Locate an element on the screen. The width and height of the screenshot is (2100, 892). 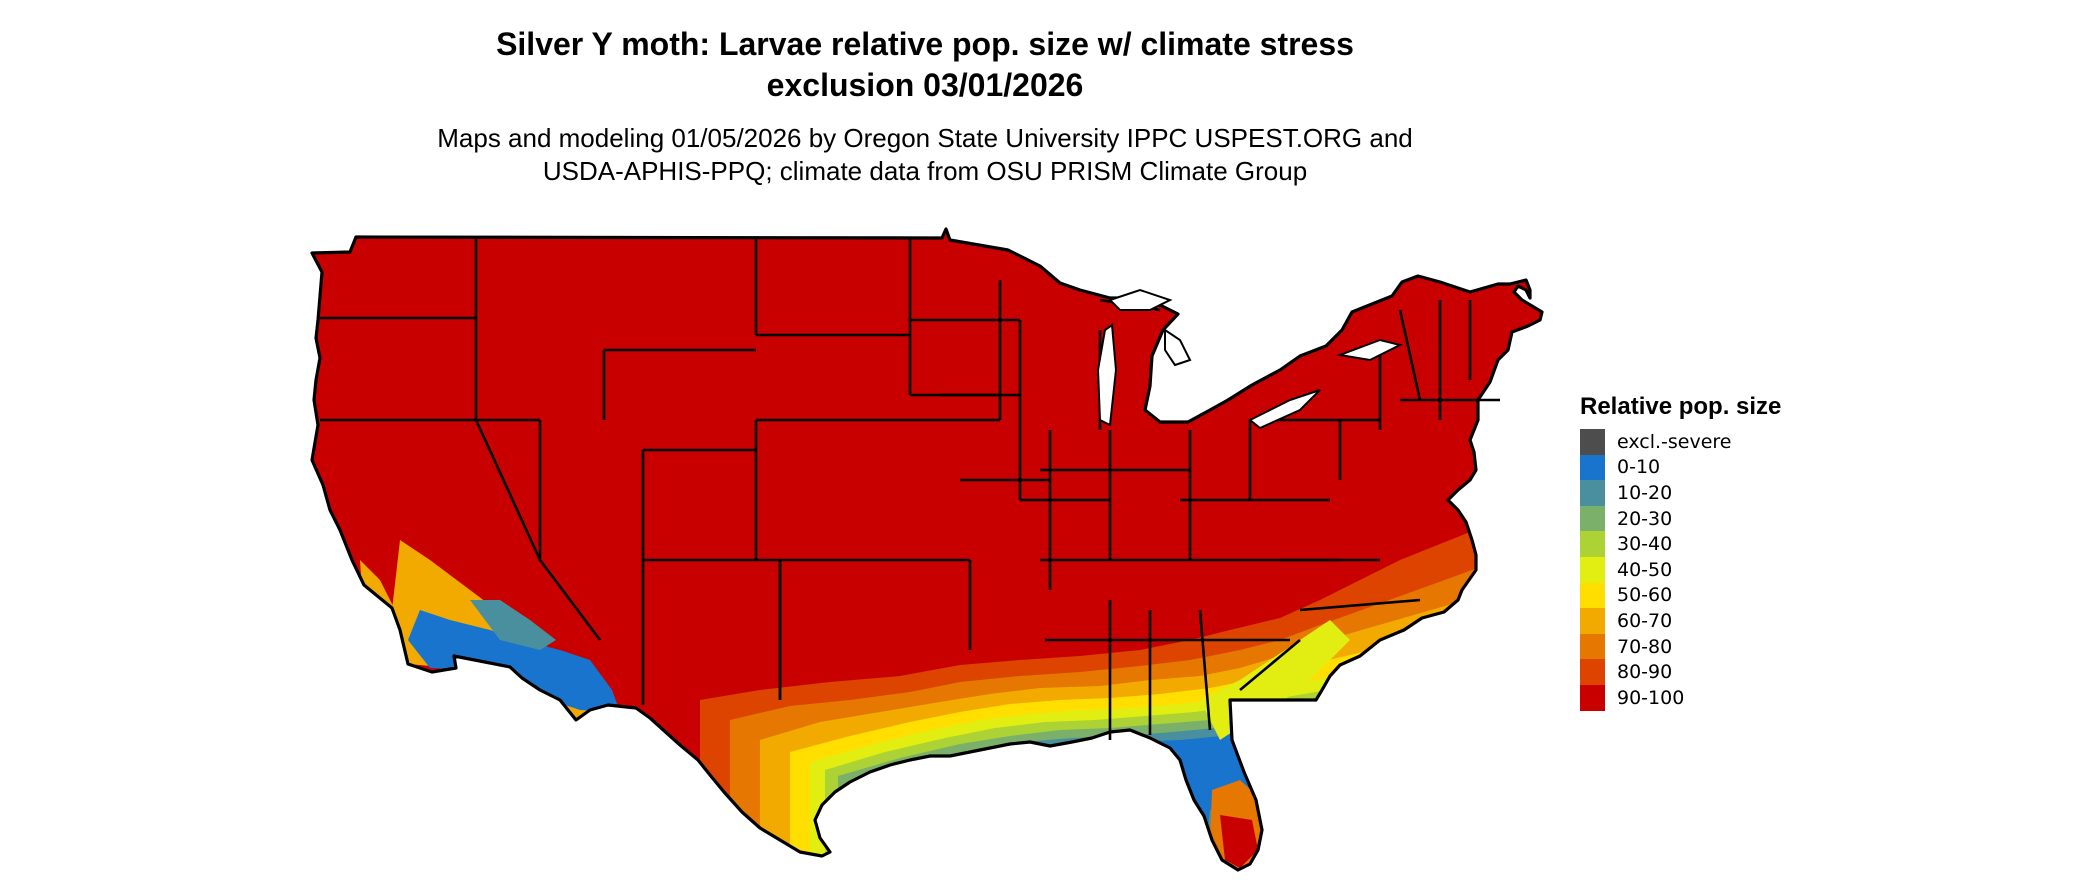
legend-title: Relative pop. size is located at coordinates (1681, 406).